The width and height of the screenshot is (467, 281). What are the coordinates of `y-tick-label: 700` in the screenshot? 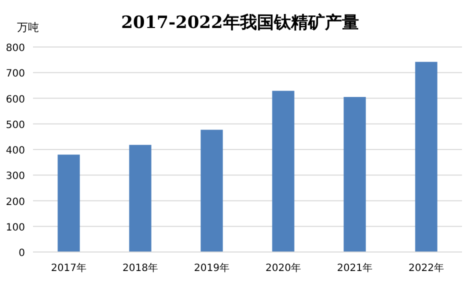 It's located at (15, 74).